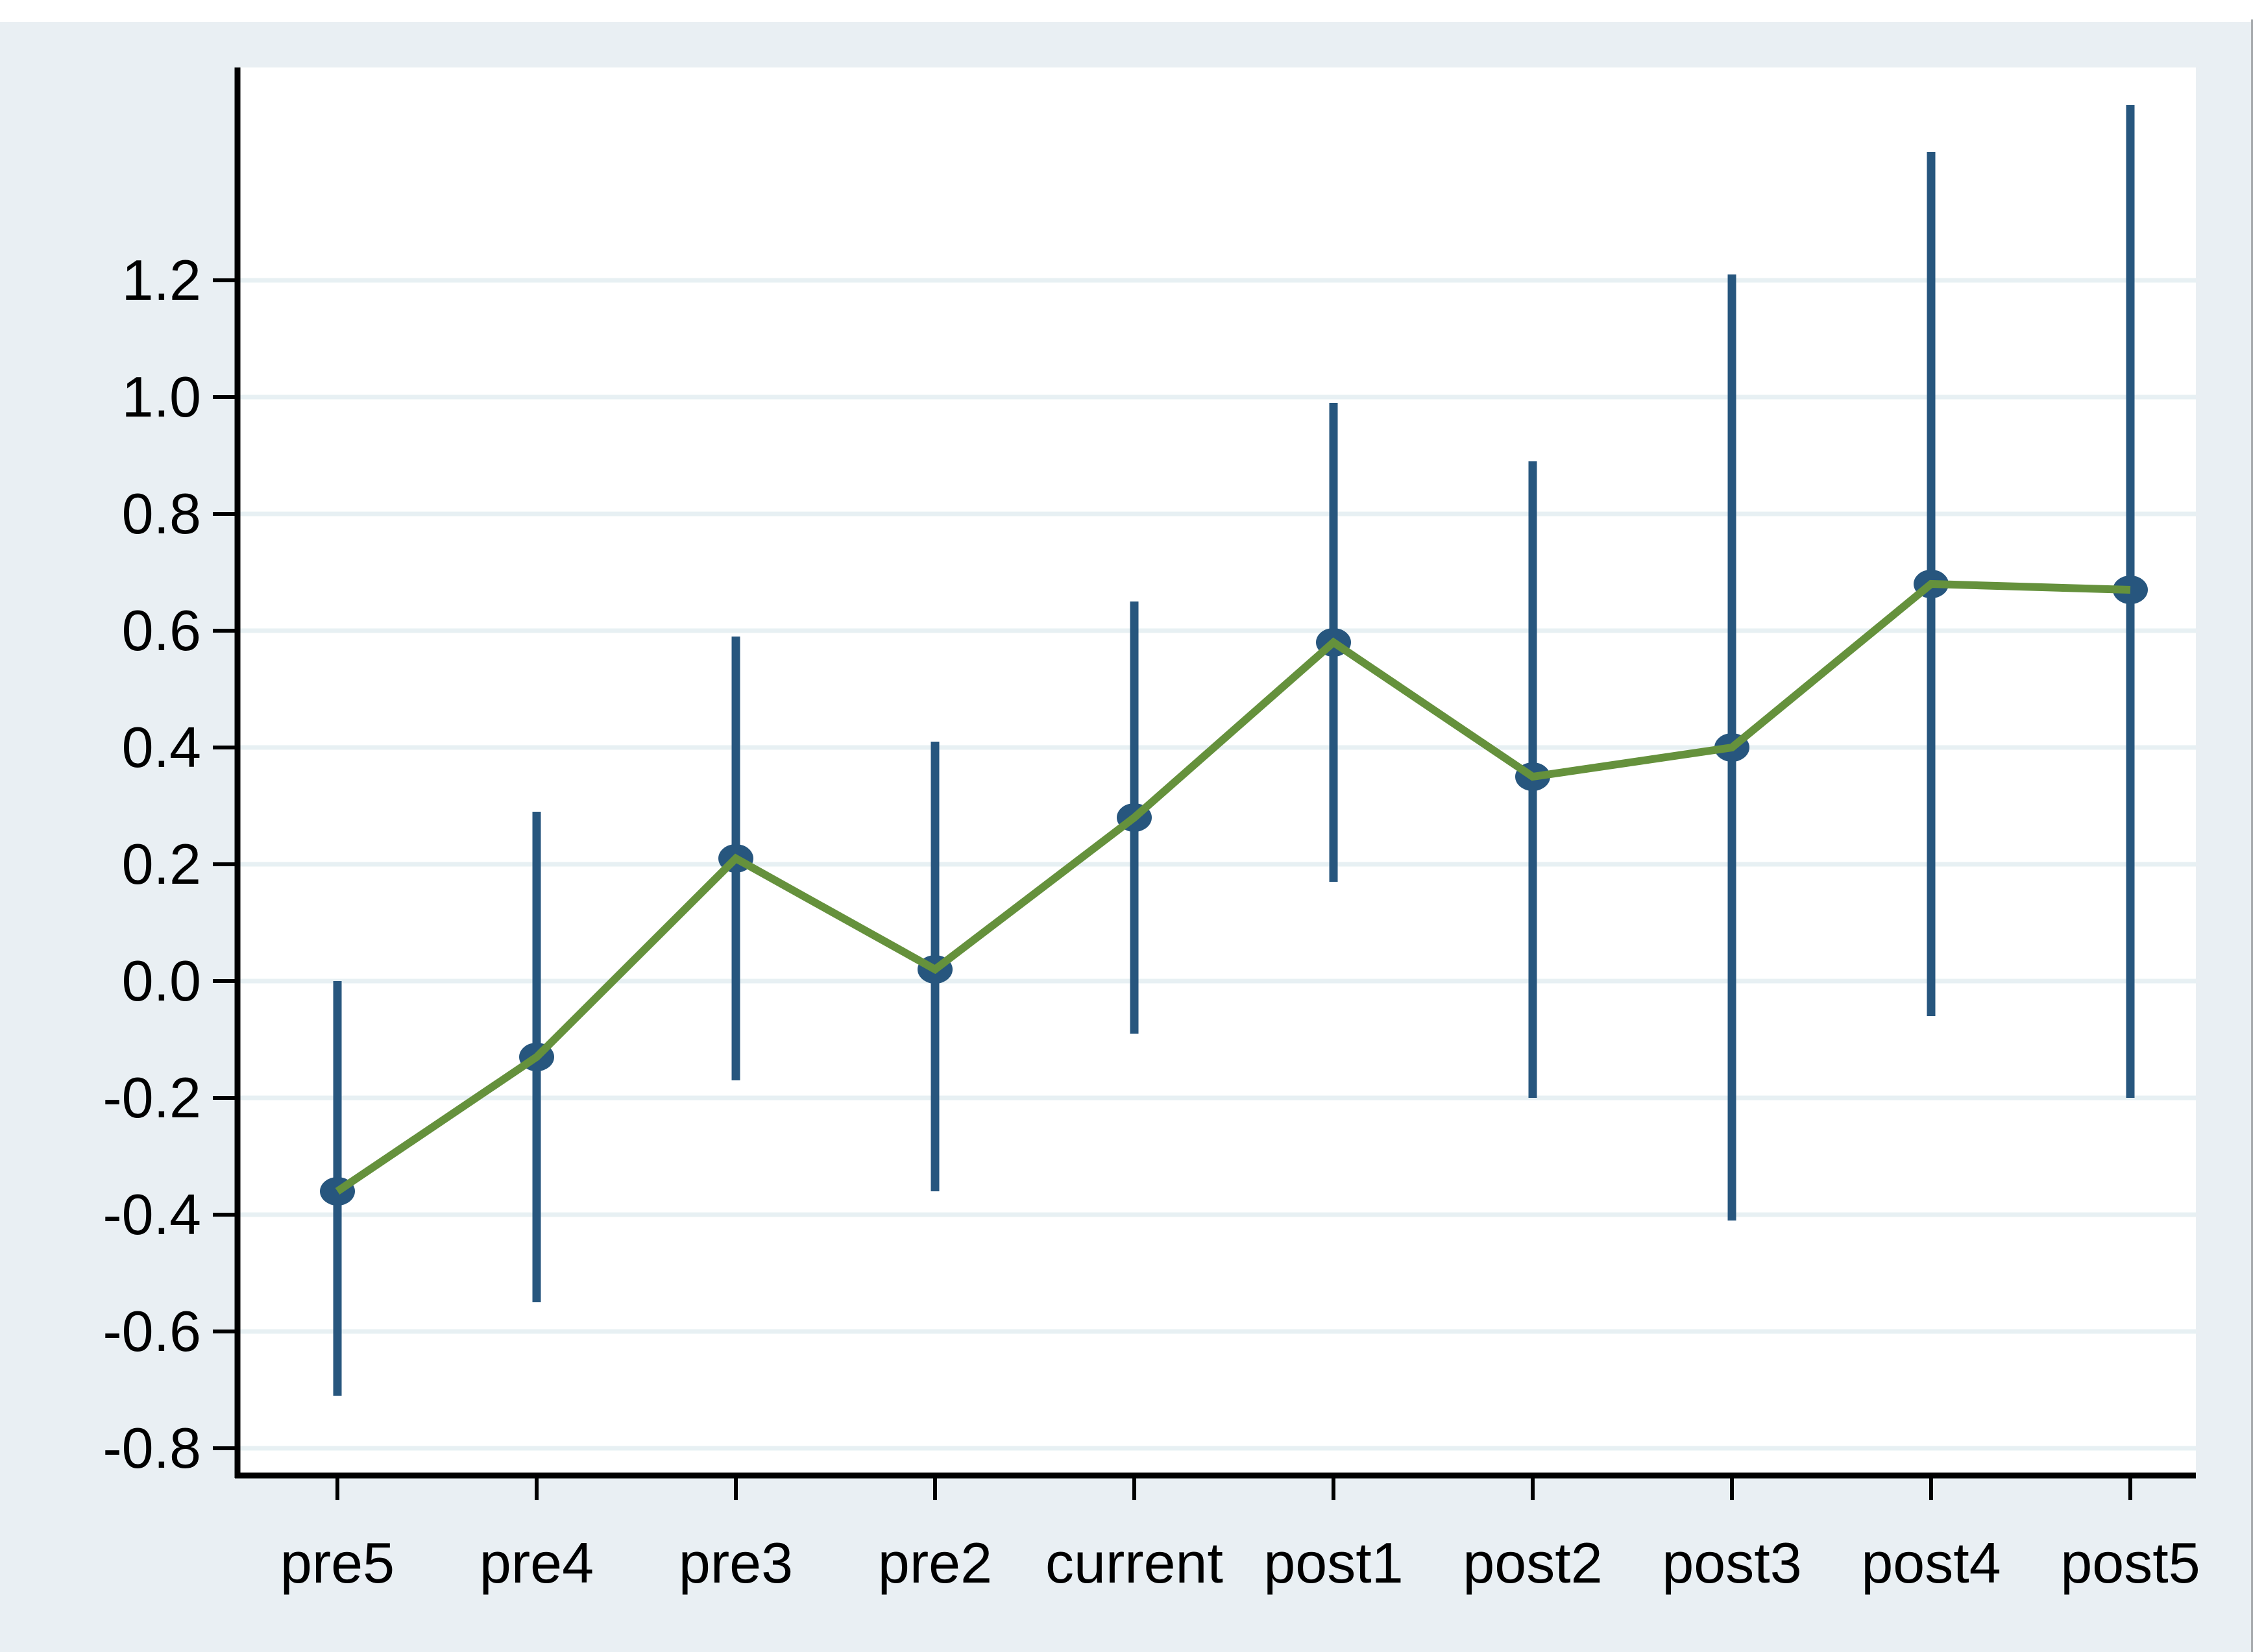 Image resolution: width=2264 pixels, height=1652 pixels. I want to click on page-edge-rule, so click(2252, 835).